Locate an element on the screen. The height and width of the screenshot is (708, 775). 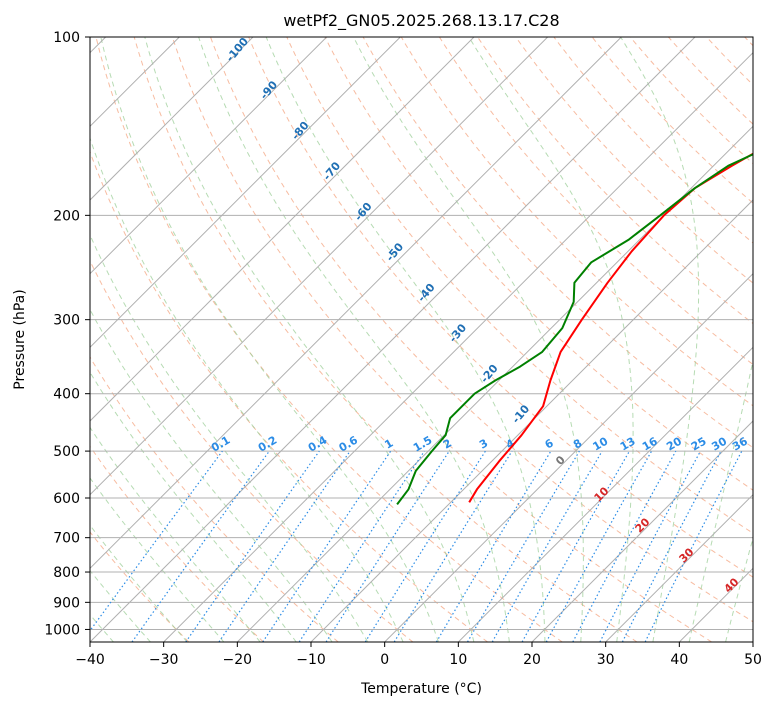
x-tick-label: 20 is located at coordinates (532, 660).